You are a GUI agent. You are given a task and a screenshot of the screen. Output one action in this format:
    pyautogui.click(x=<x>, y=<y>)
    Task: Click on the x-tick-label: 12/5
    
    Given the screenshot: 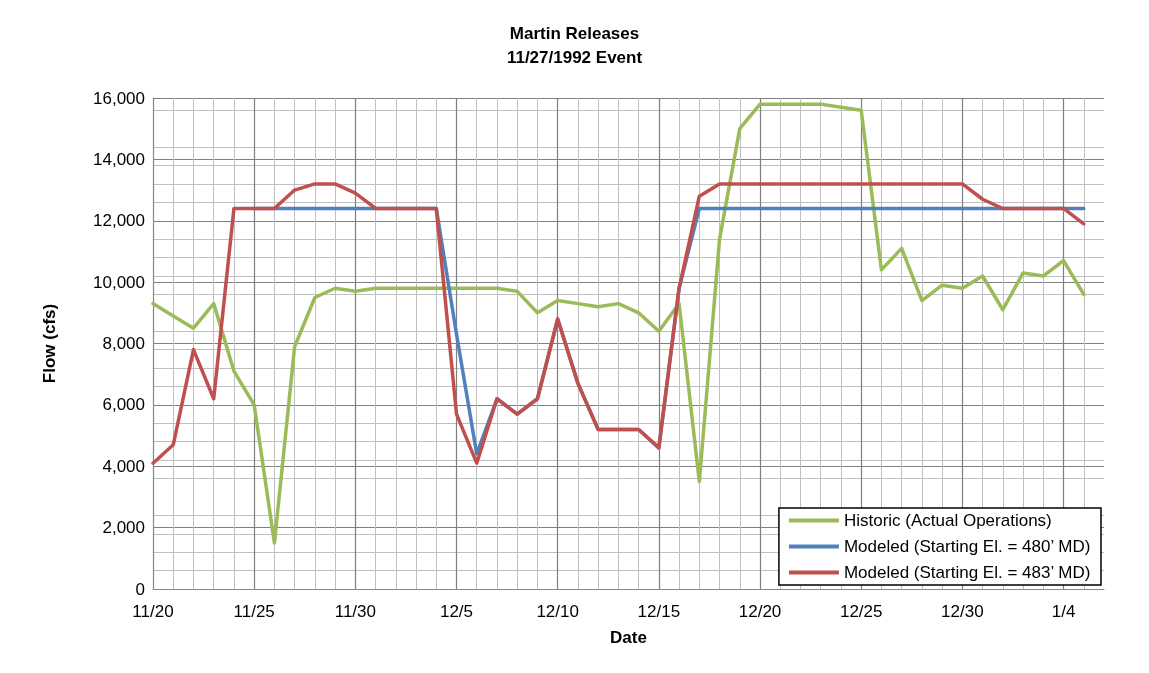 What is the action you would take?
    pyautogui.click(x=456, y=611)
    